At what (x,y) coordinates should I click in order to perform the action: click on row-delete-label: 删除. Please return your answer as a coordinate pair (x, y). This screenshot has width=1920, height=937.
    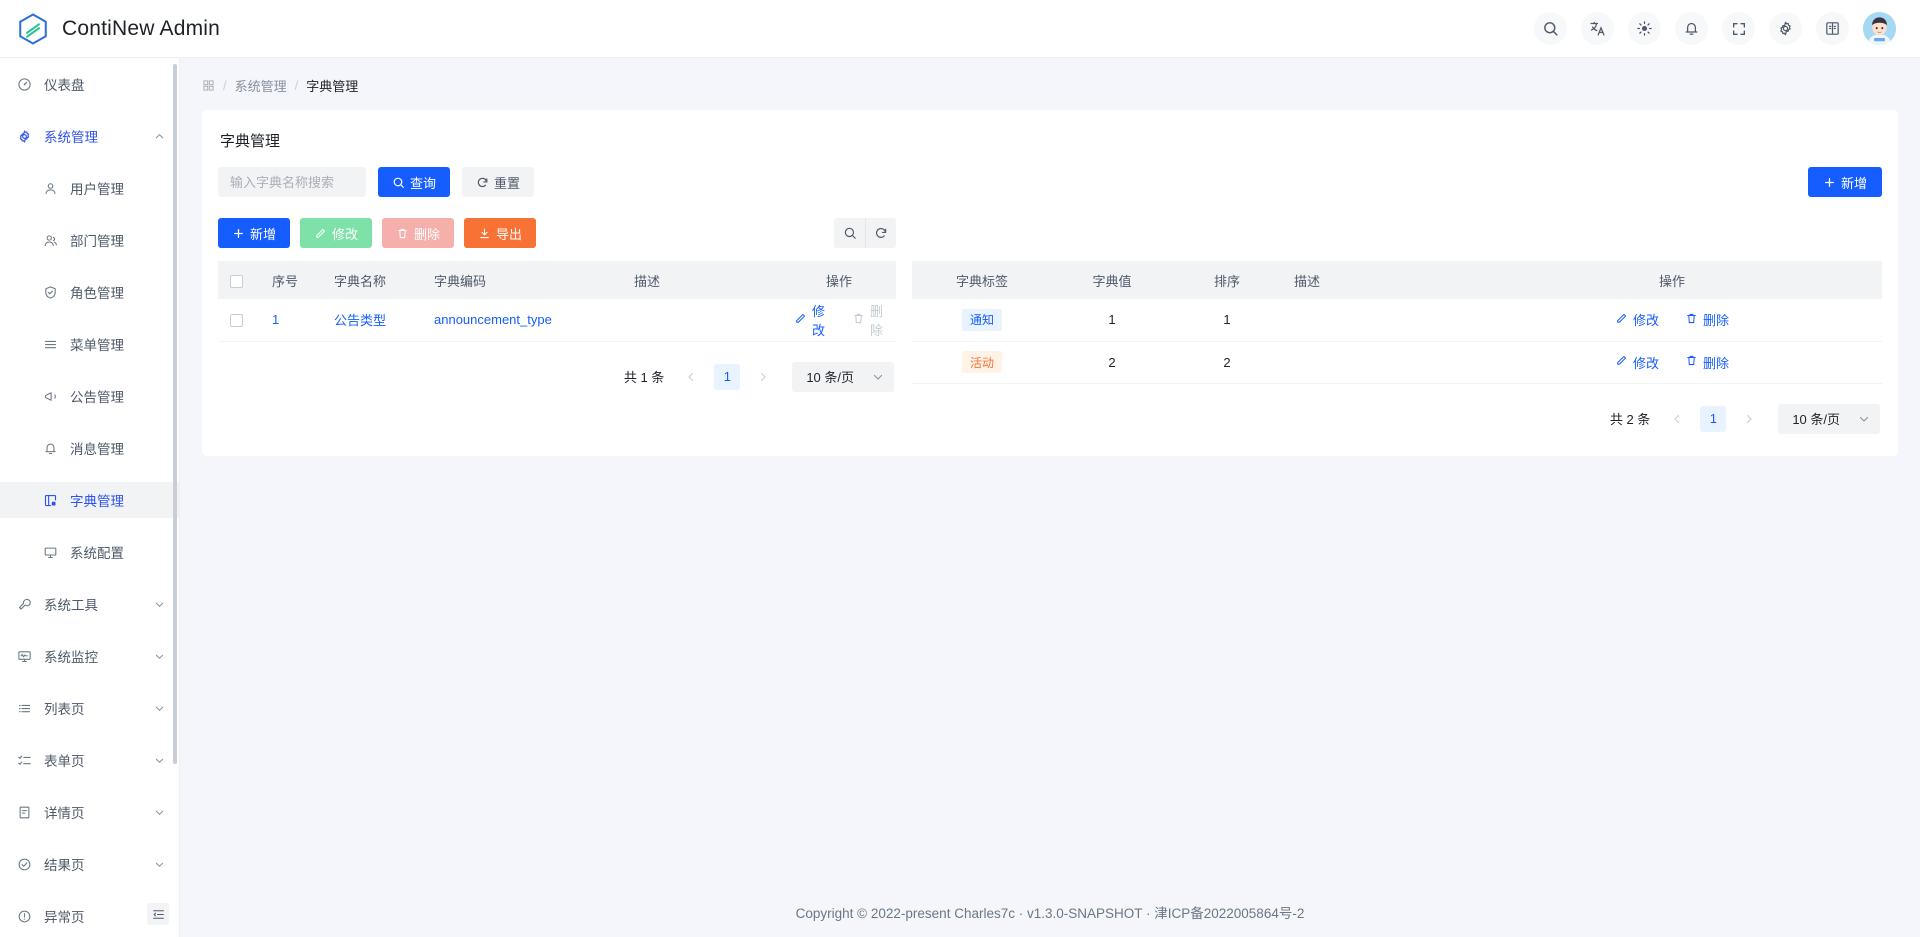
    Looking at the image, I should click on (1716, 363).